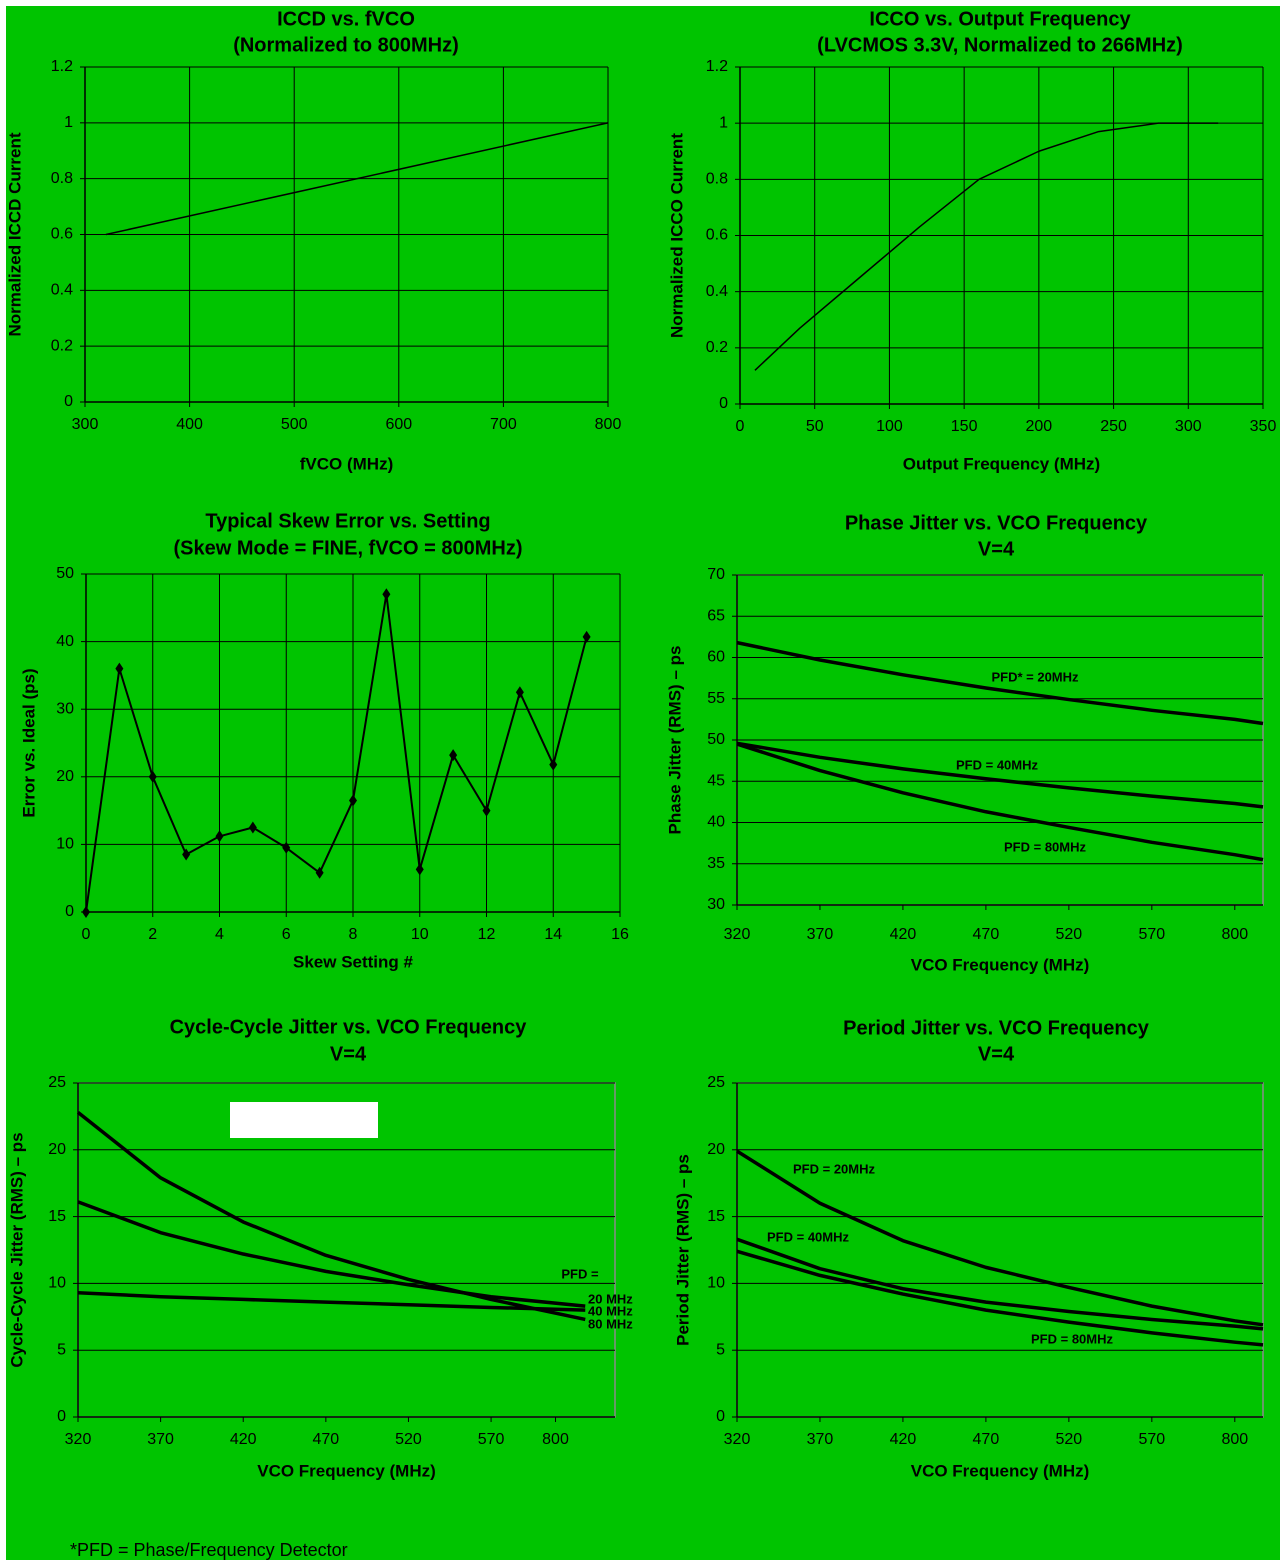 The width and height of the screenshot is (1280, 1565). I want to click on x-tick-label: 14, so click(553, 934).